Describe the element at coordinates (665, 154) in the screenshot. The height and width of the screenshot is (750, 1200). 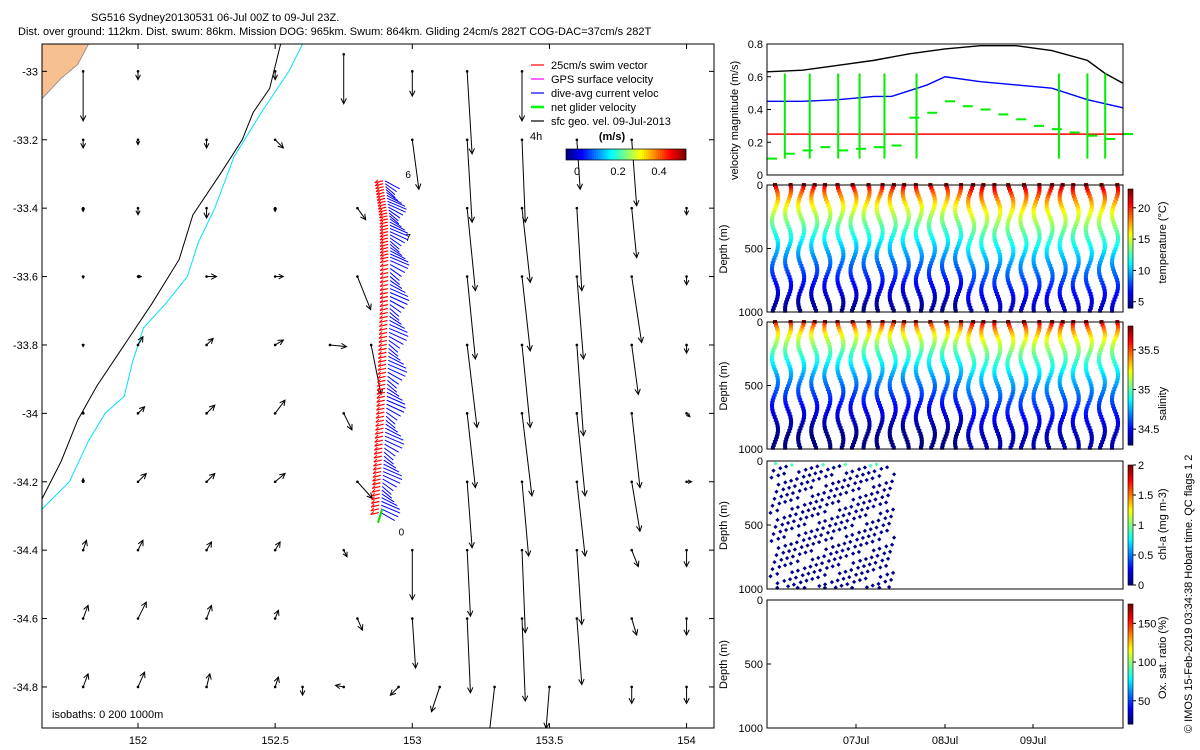
I see `map-colorbar-cell` at that location.